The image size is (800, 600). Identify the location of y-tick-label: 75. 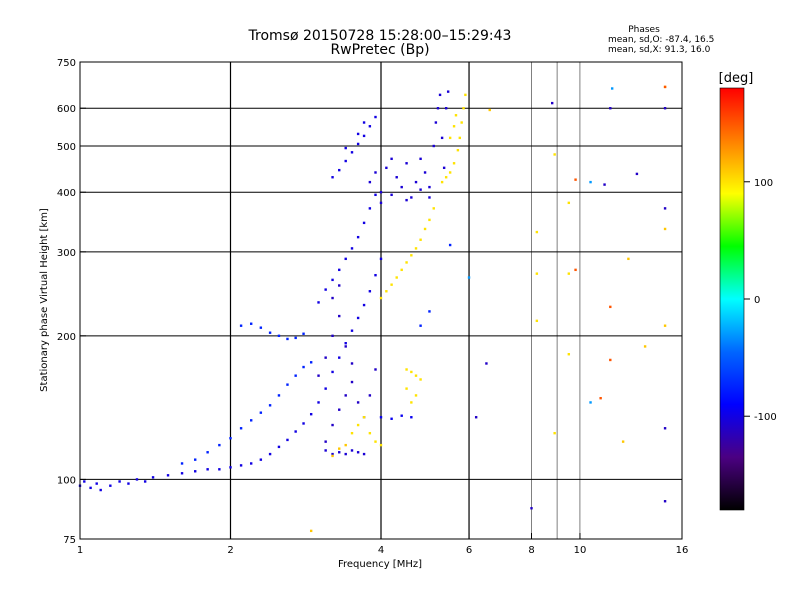
(69, 540).